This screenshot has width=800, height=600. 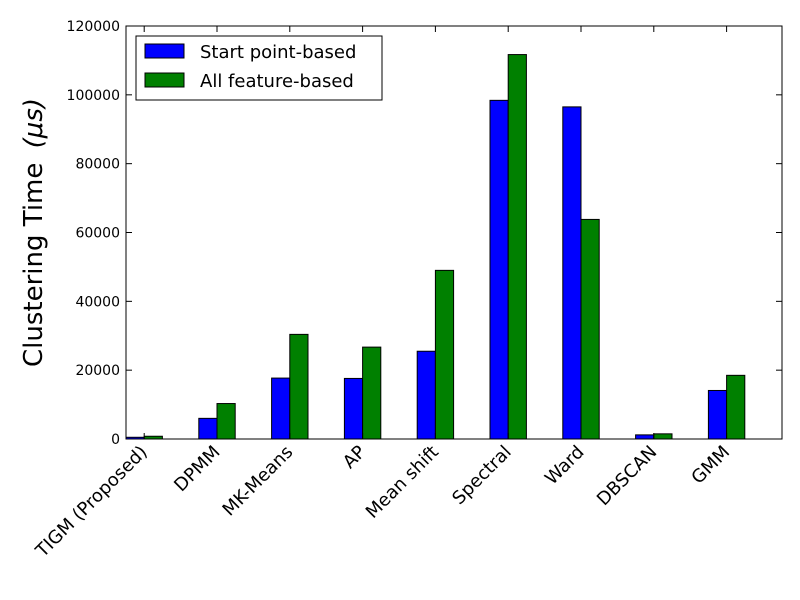 I want to click on y-tick-label: 80000, so click(x=97, y=165).